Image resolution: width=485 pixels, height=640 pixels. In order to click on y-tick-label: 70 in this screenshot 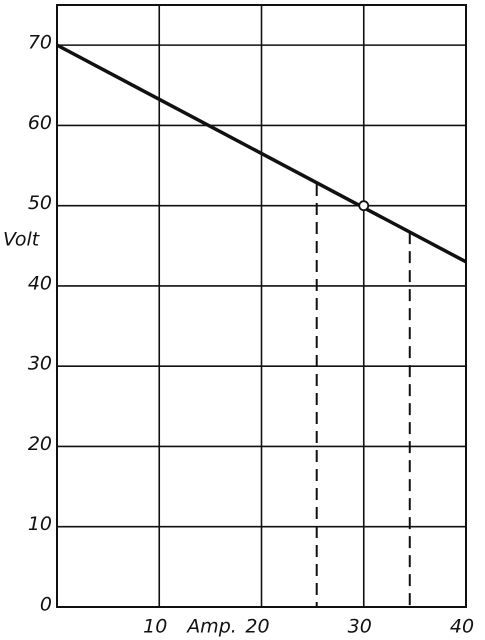, I will do `click(40, 43)`.